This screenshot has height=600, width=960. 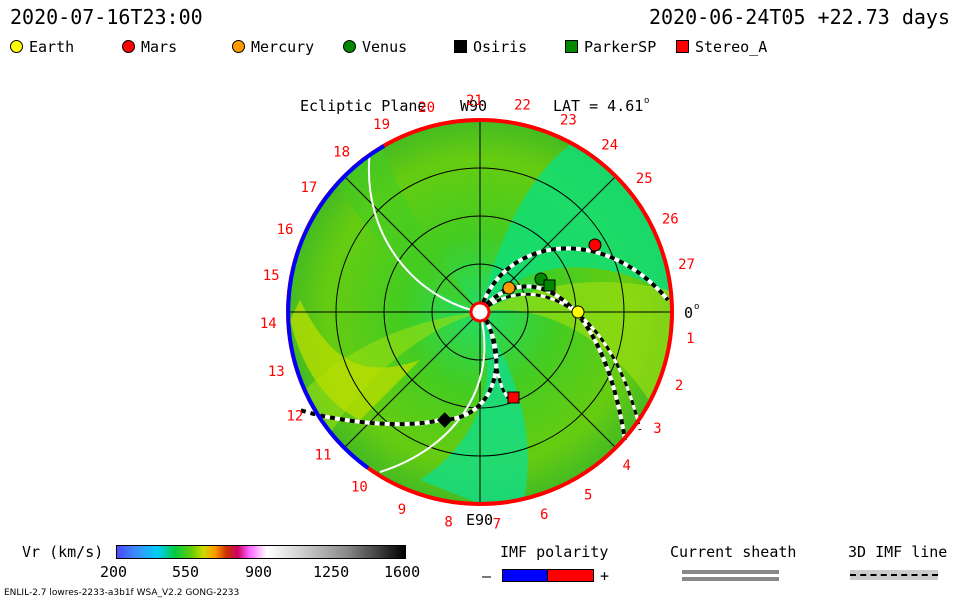 I want to click on e90-label: E90, so click(x=479, y=520).